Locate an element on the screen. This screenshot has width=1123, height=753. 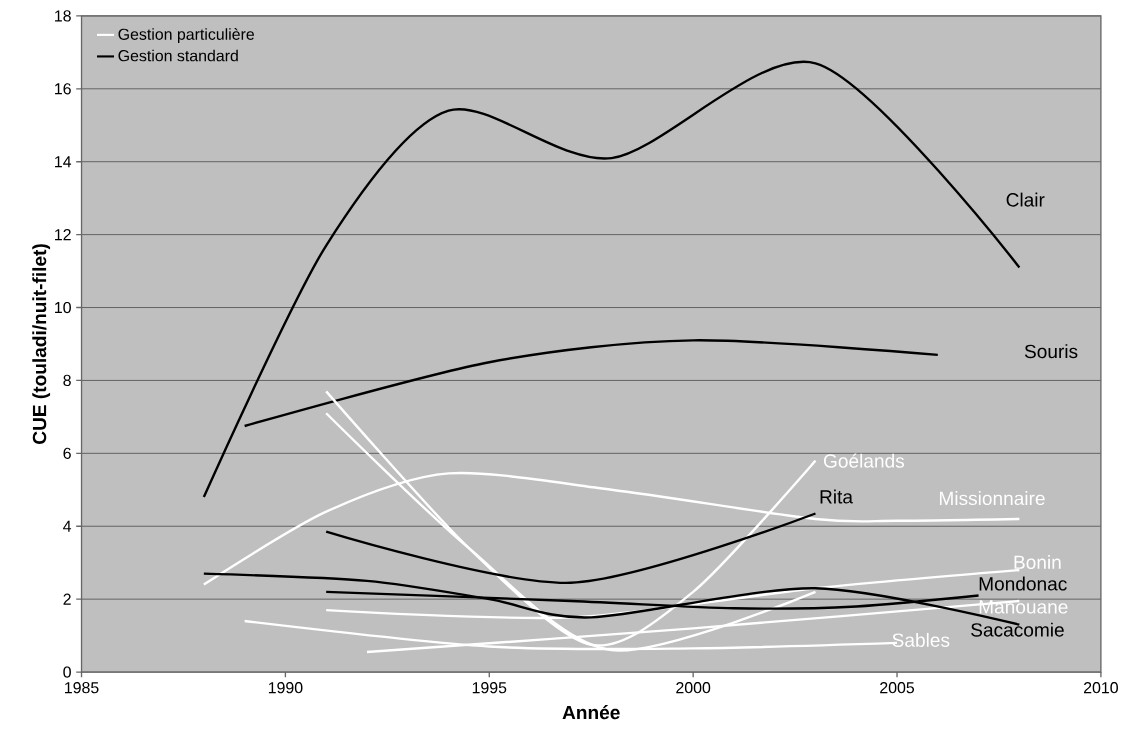
y-tick-label: 14 is located at coordinates (63, 162).